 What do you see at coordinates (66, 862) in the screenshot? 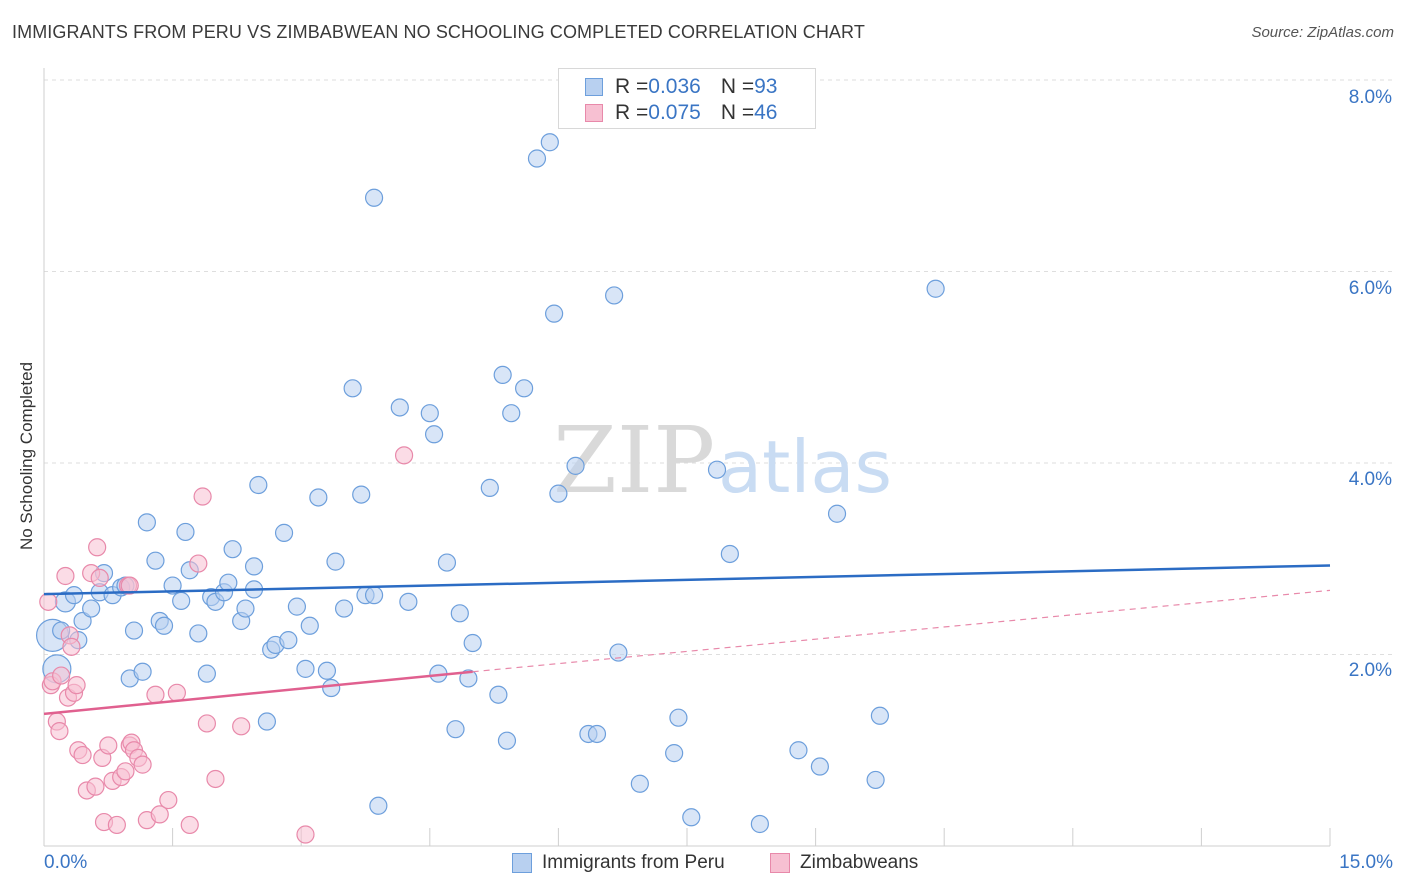
I see `x-tick-label: 0.0%` at bounding box center [66, 862].